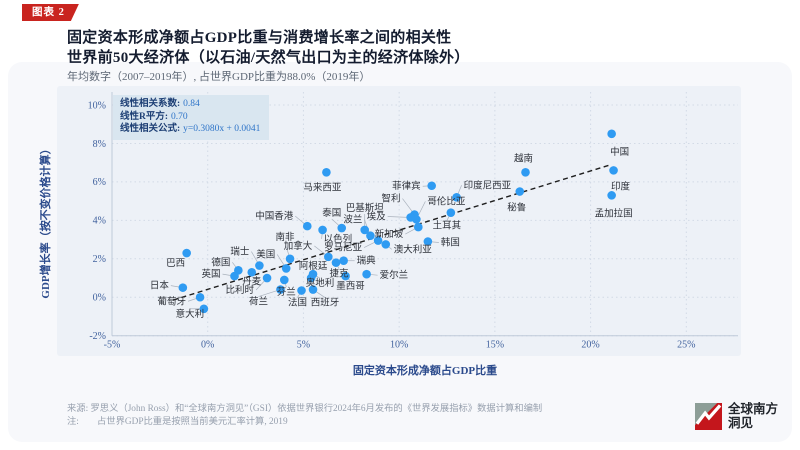  What do you see at coordinates (150, 129) in the screenshot?
I see `stat-label: 线性相关公式:` at bounding box center [150, 129].